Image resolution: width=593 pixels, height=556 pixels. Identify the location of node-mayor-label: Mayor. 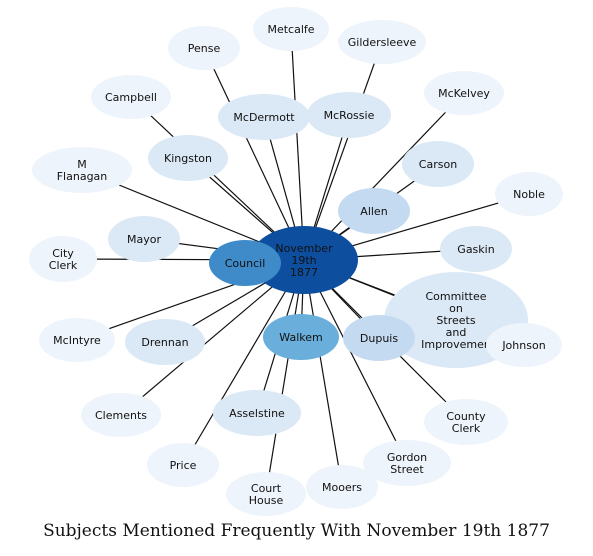
(144, 239).